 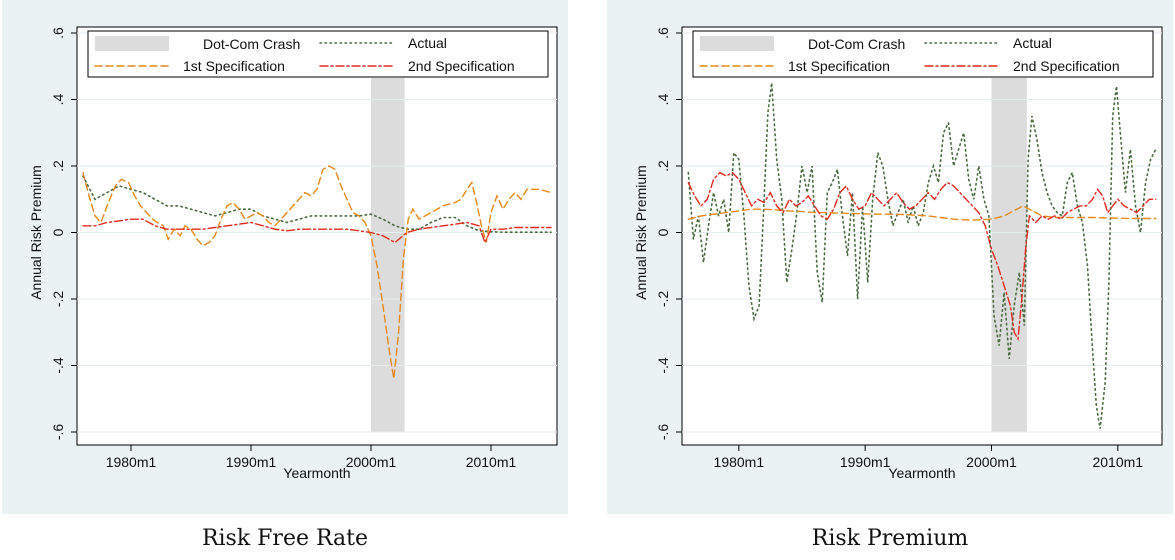 I want to click on series-line-1st-specification, so click(x=922, y=213).